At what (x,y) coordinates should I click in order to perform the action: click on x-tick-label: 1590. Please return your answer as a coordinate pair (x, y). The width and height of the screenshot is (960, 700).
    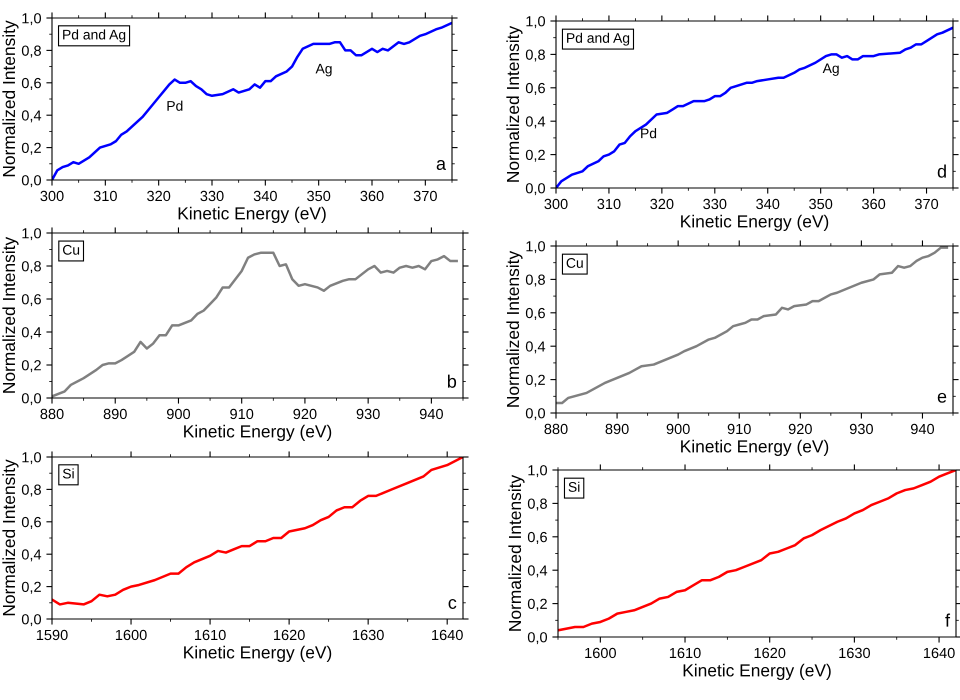
    Looking at the image, I should click on (52, 635).